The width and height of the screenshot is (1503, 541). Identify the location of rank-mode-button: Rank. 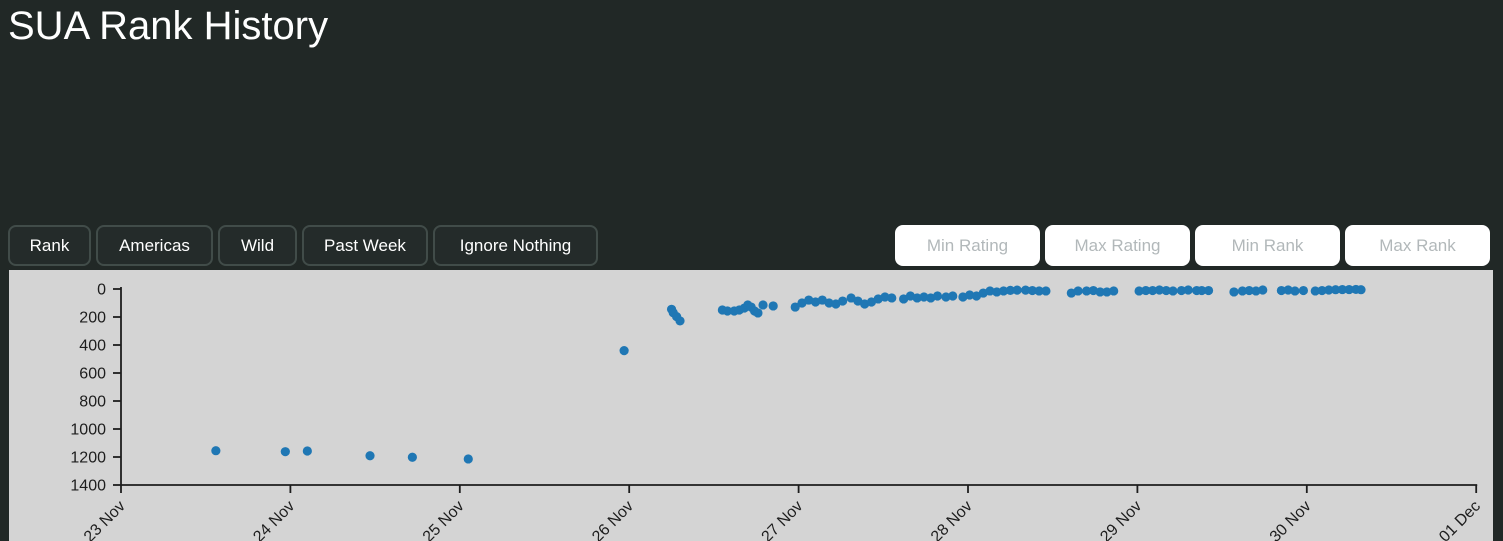
(49, 245).